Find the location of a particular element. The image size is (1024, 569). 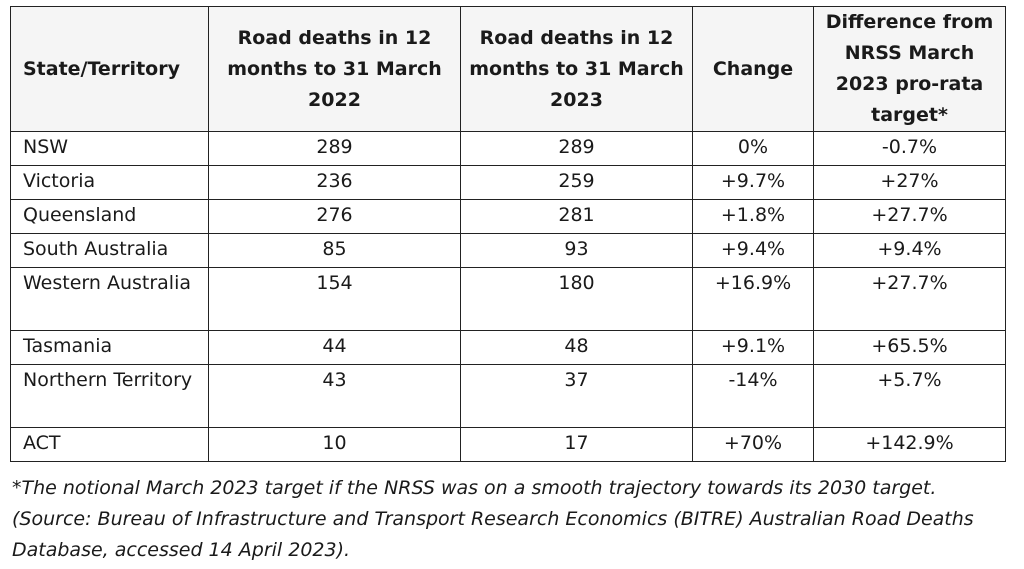

cell-state: Tasmania is located at coordinates (109, 347).